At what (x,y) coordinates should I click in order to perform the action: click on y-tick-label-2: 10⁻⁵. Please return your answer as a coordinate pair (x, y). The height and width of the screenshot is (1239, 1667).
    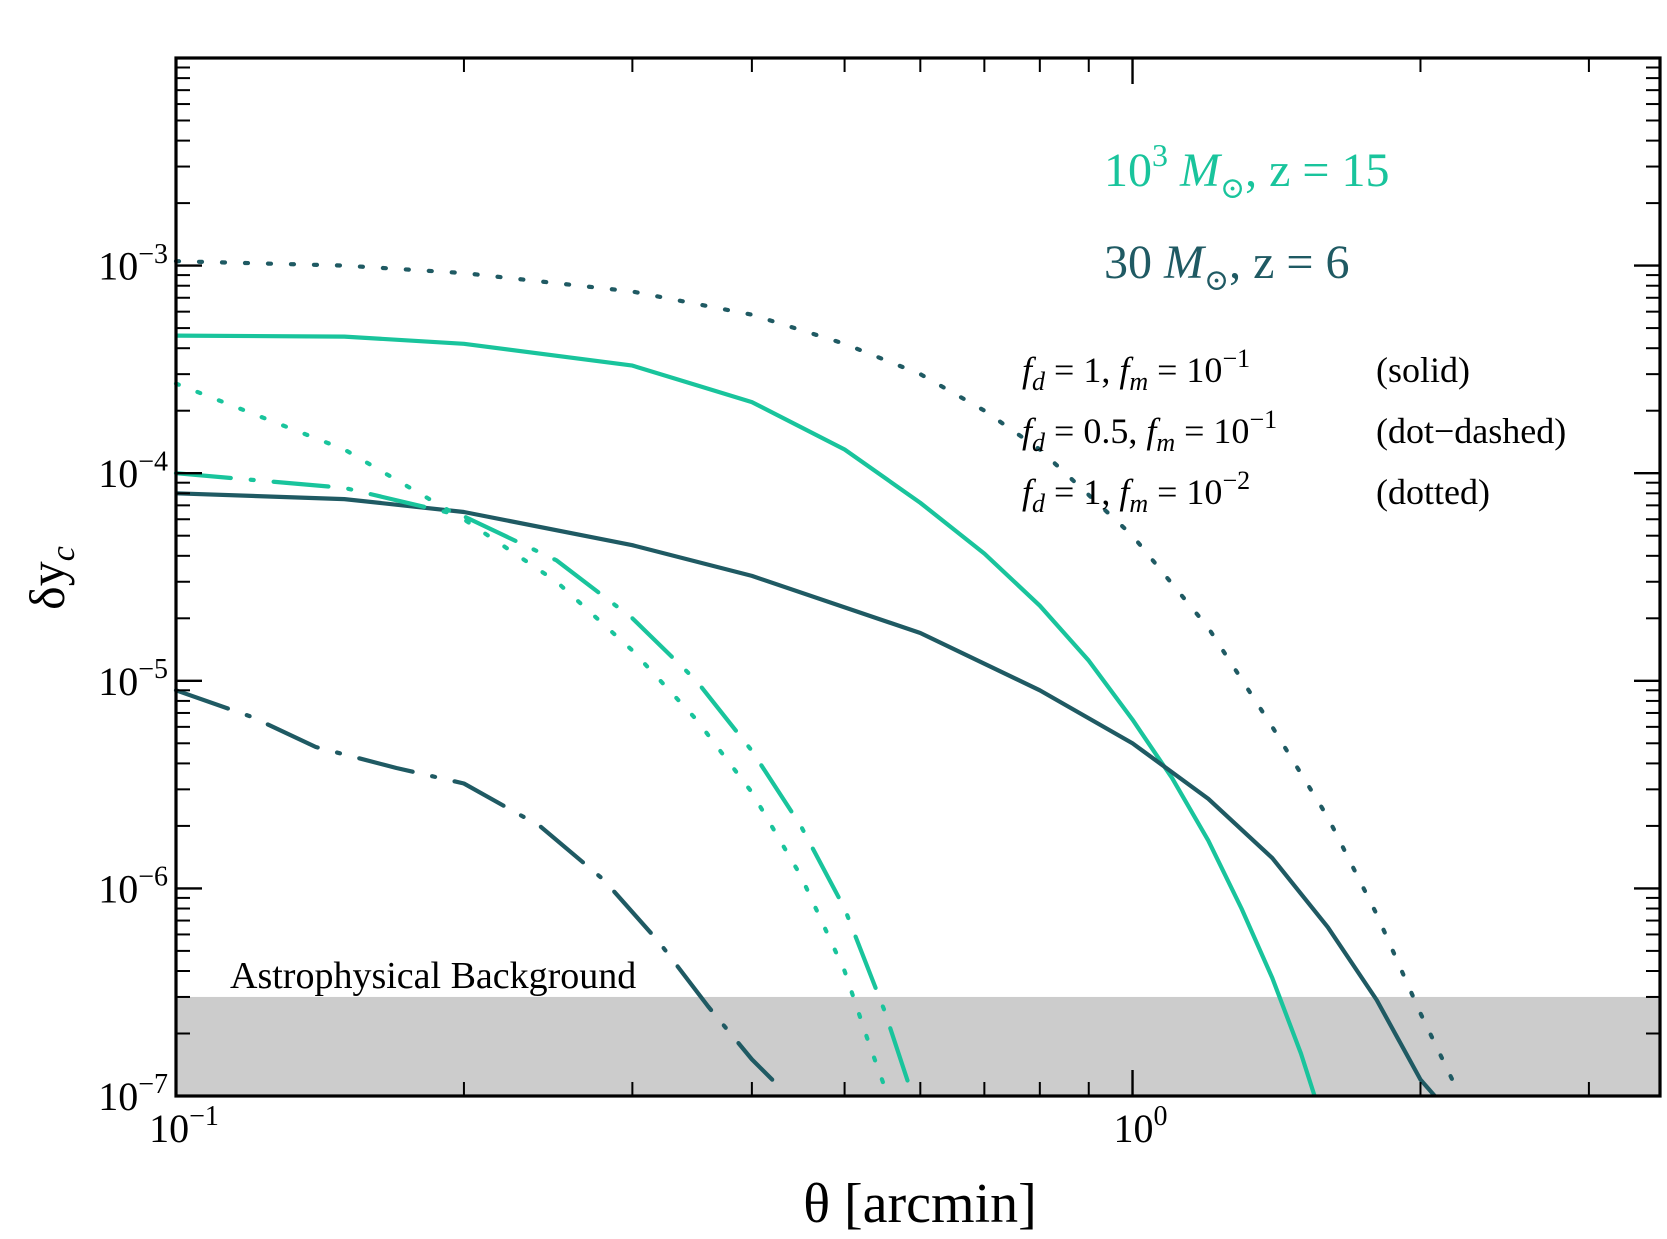
    Looking at the image, I should click on (133, 679).